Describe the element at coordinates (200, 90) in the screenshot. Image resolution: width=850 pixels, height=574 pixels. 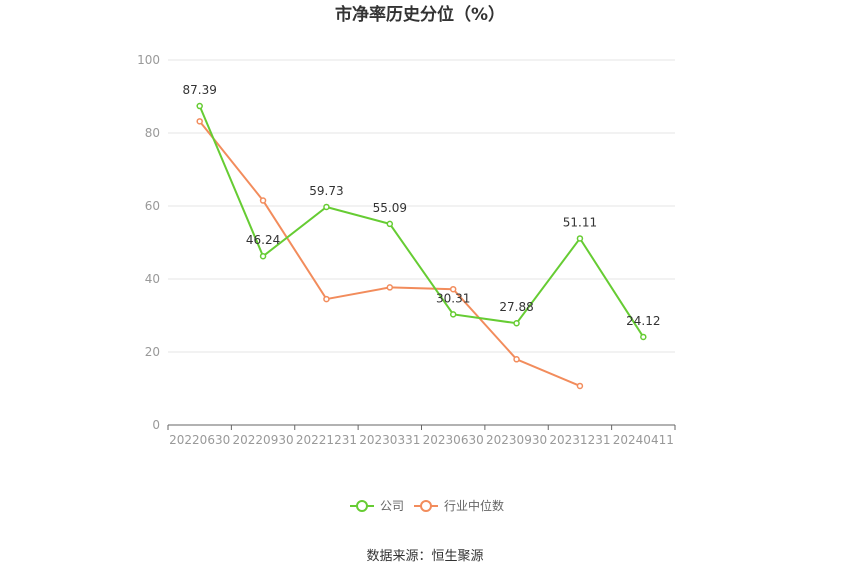
I see `data-label: 87.39` at that location.